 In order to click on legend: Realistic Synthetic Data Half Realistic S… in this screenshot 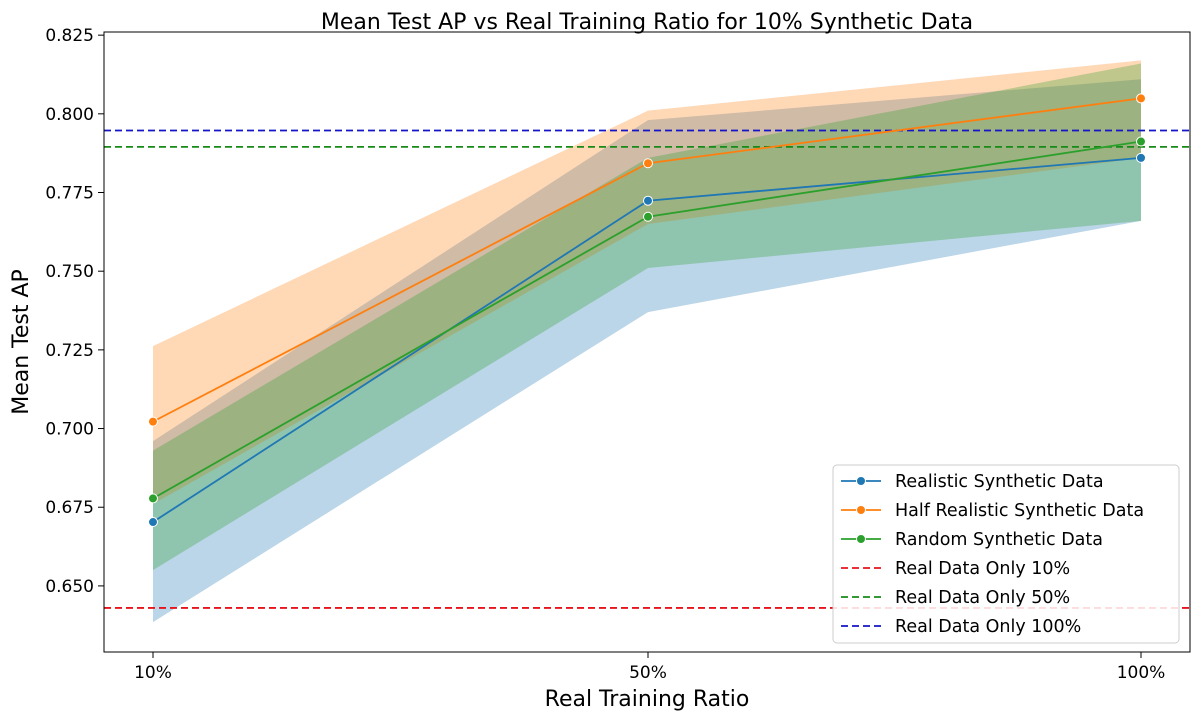, I will do `click(1006, 554)`.